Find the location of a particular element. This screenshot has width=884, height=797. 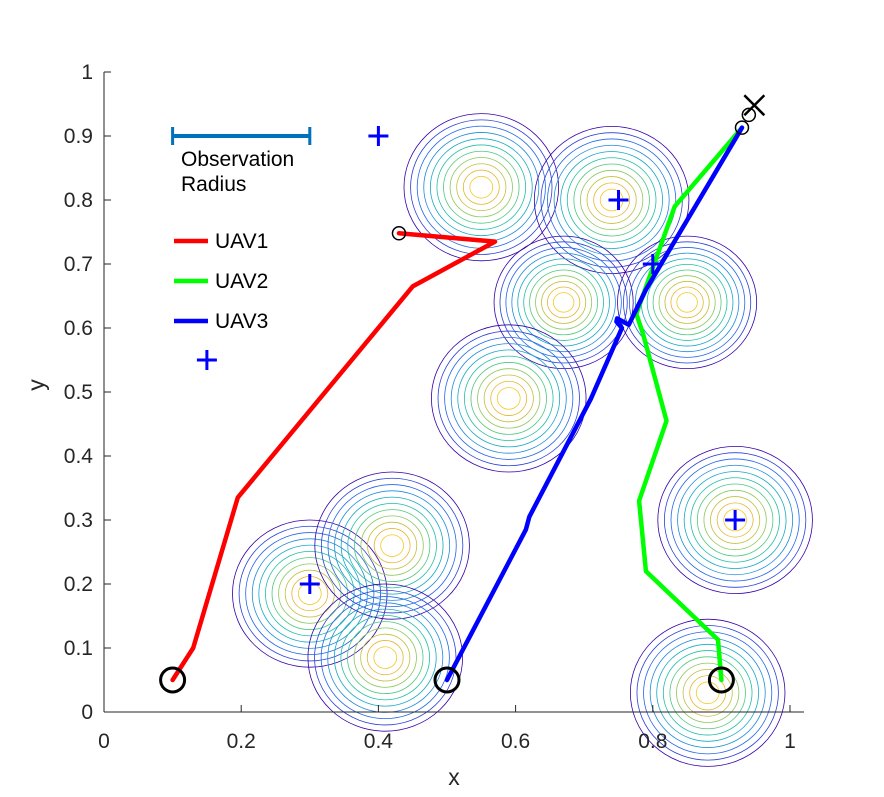

x-tick-label: 0 is located at coordinates (104, 741).